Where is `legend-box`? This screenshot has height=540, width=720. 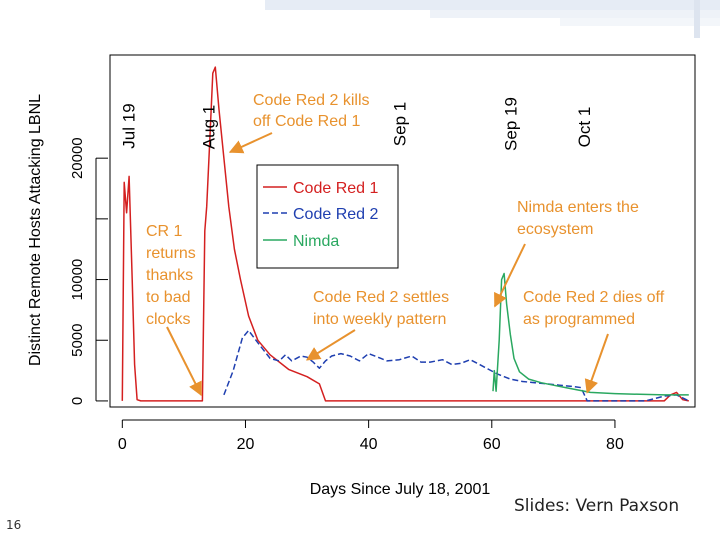
legend-box is located at coordinates (327, 216).